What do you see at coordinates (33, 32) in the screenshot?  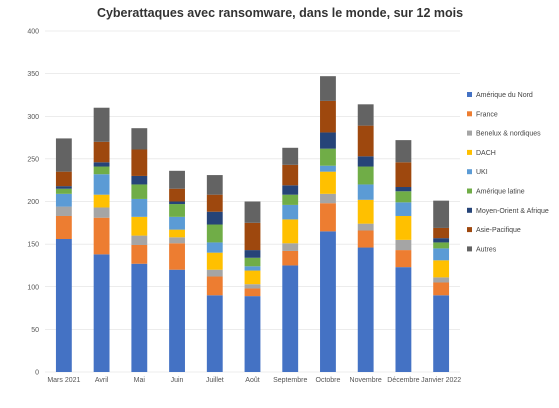 I see `y-tick-label: 400` at bounding box center [33, 32].